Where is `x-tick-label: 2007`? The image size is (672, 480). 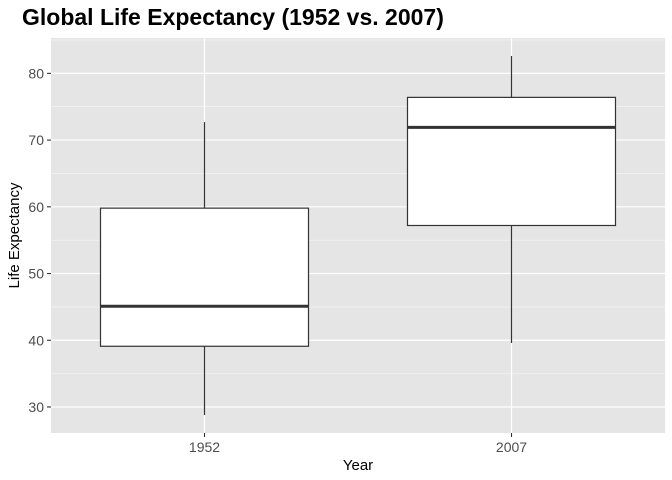
x-tick-label: 2007 is located at coordinates (511, 447).